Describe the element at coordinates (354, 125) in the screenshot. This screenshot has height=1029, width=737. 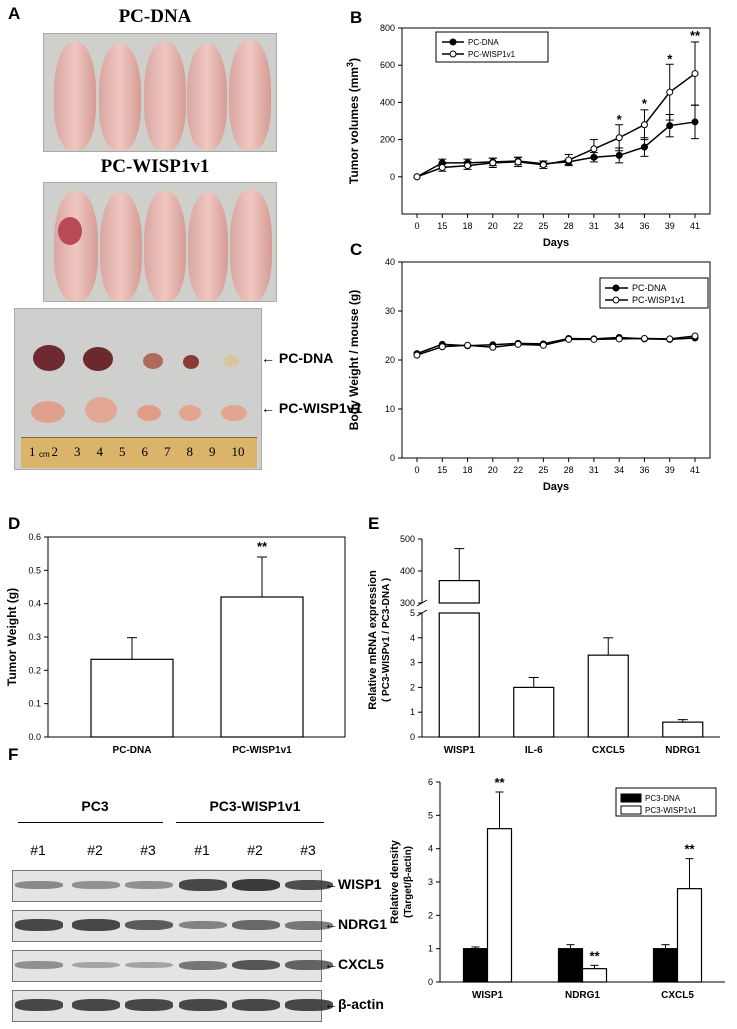
I see `y-axis-label-main: Tumor volumes (mm` at that location.